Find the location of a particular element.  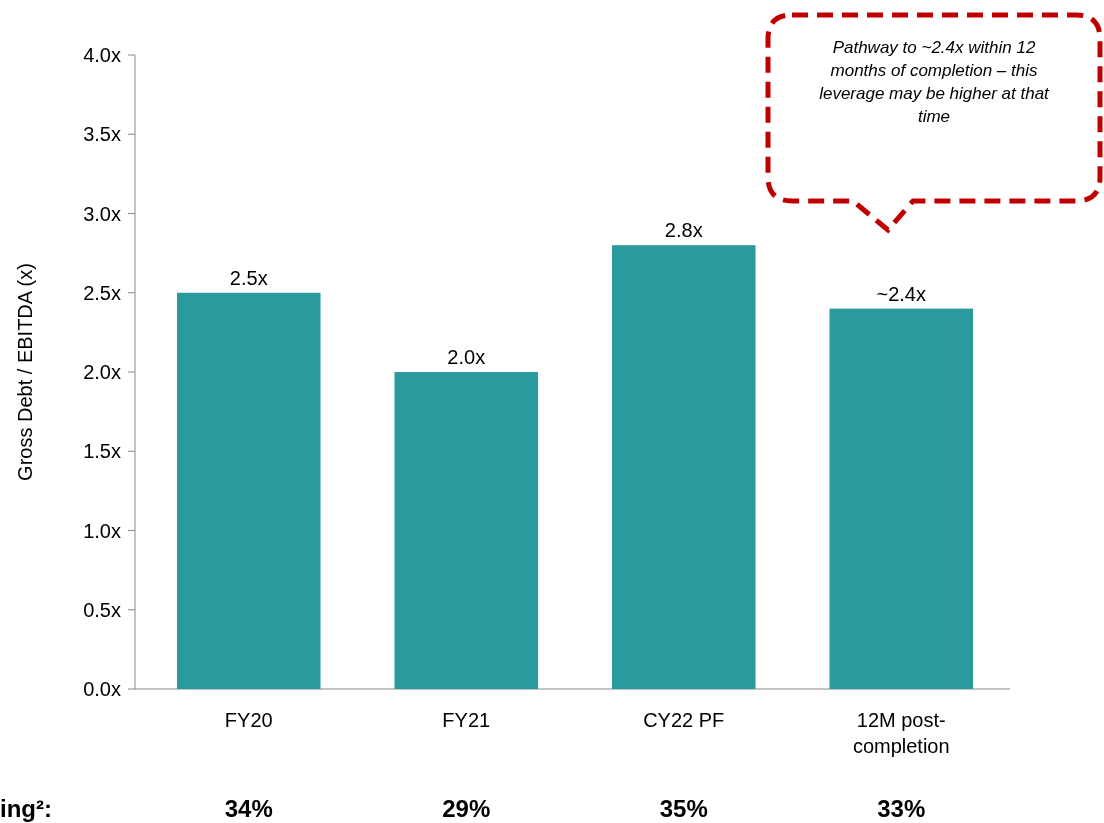

data-label: 2.8x is located at coordinates (683, 230).